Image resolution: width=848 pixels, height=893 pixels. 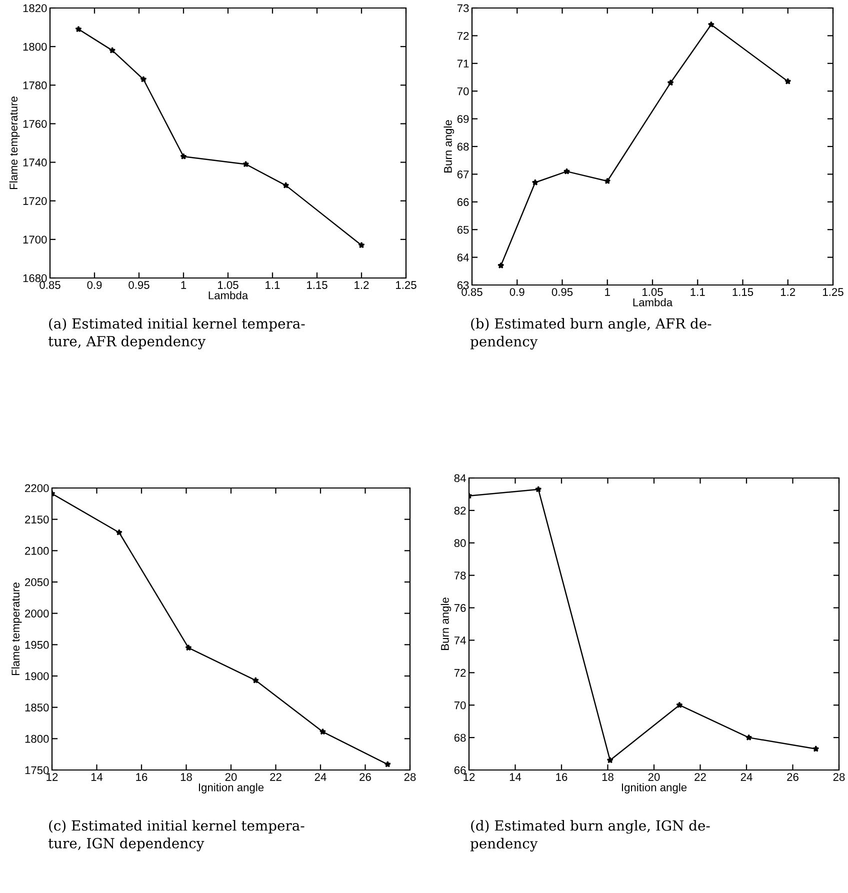 I want to click on y-tick-label: 2150, so click(x=37, y=520).